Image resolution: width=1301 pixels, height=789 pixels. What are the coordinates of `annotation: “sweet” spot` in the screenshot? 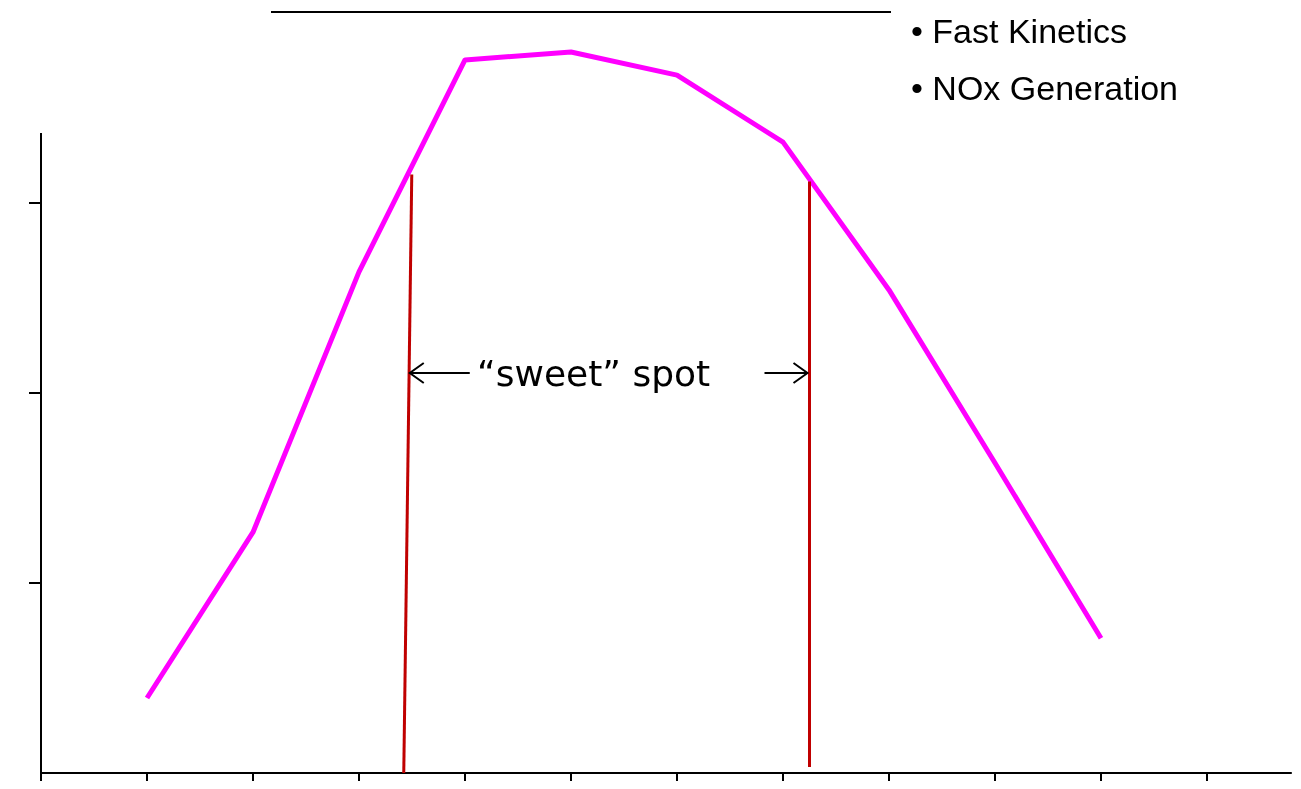 It's located at (594, 373).